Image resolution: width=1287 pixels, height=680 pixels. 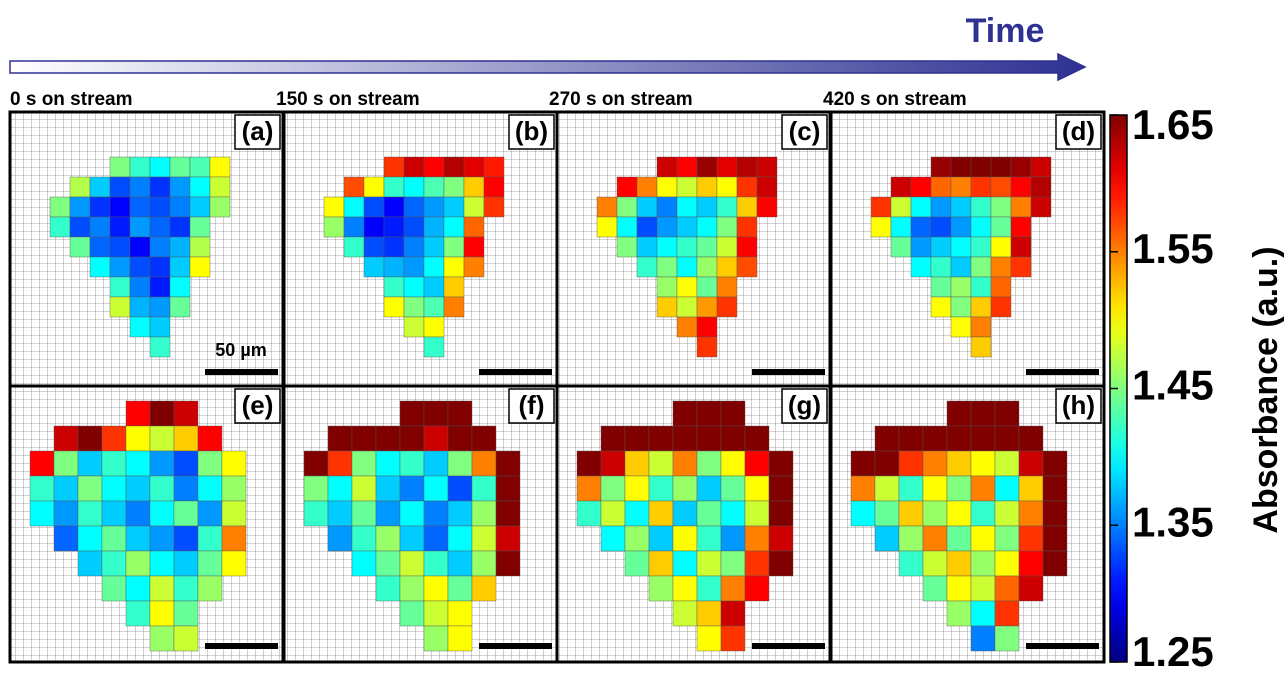 I want to click on colorbar-tick-label: 1.65, so click(x=1173, y=124).